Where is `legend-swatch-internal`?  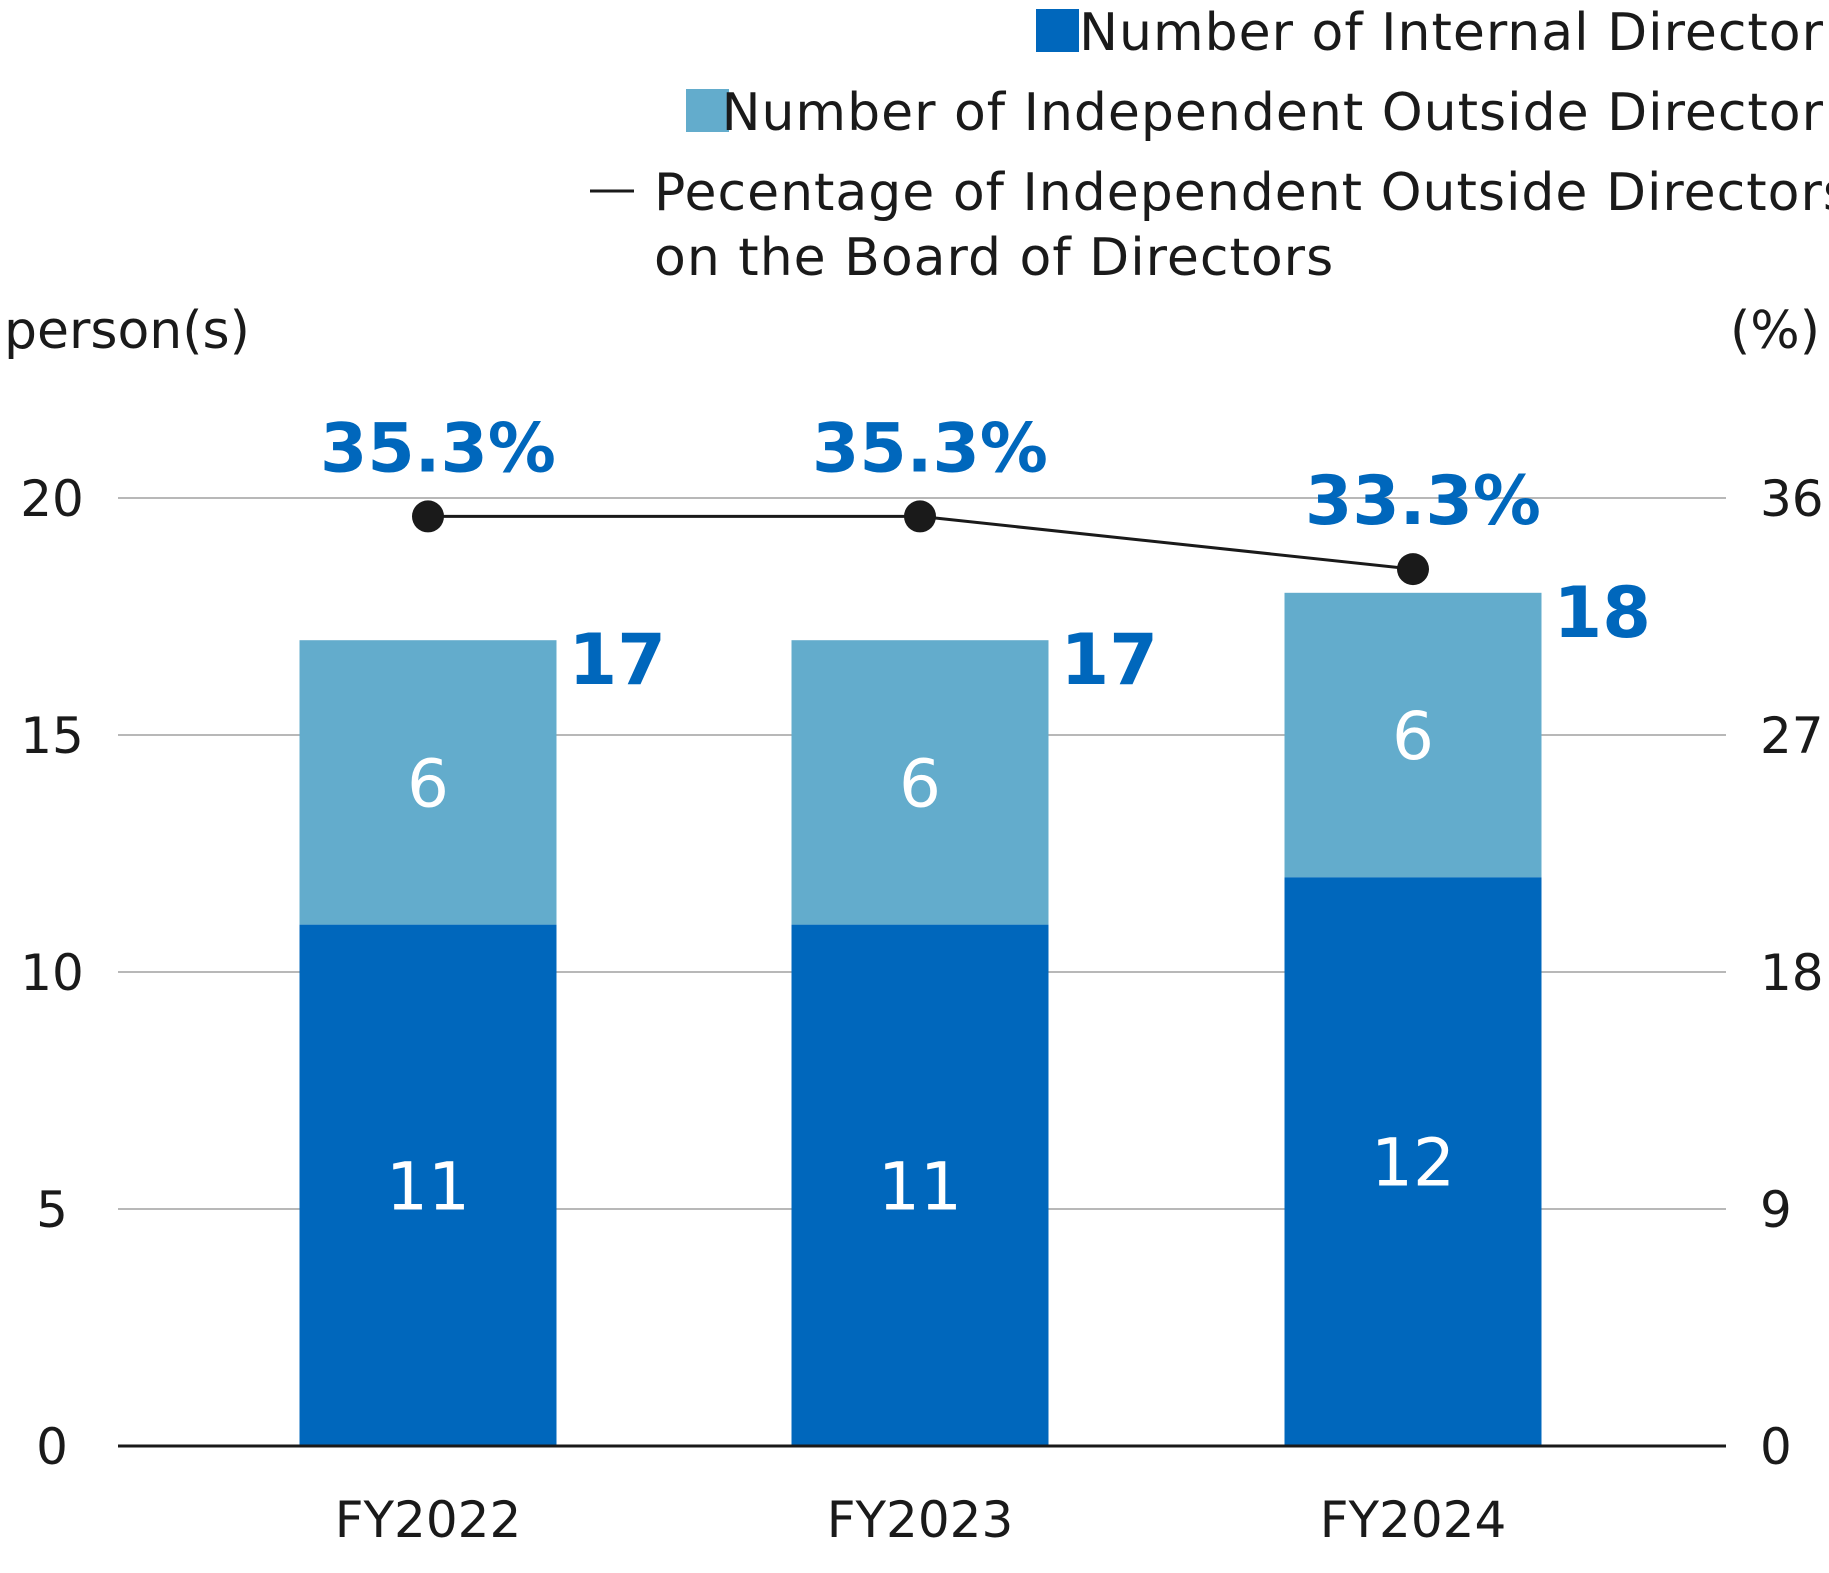
legend-swatch-internal is located at coordinates (1057, 30).